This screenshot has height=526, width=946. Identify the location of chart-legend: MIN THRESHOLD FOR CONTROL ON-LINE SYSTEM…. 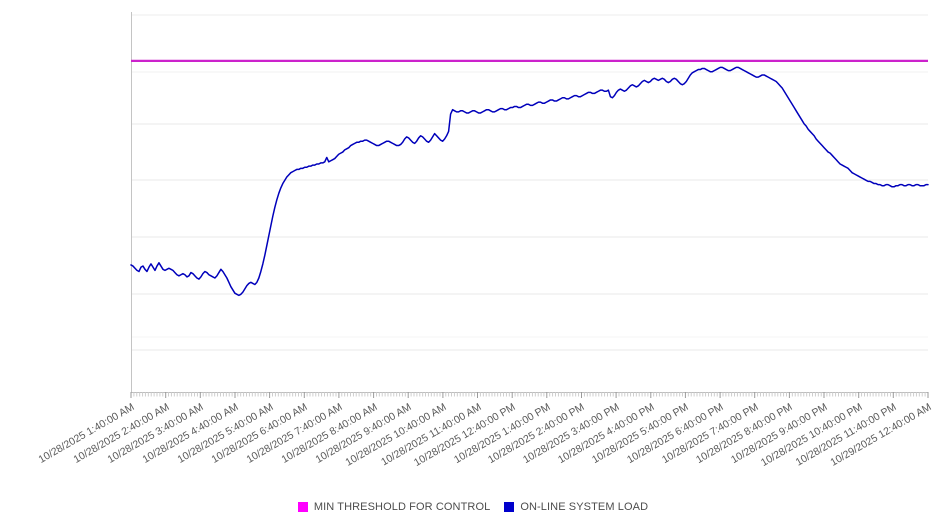
(473, 507).